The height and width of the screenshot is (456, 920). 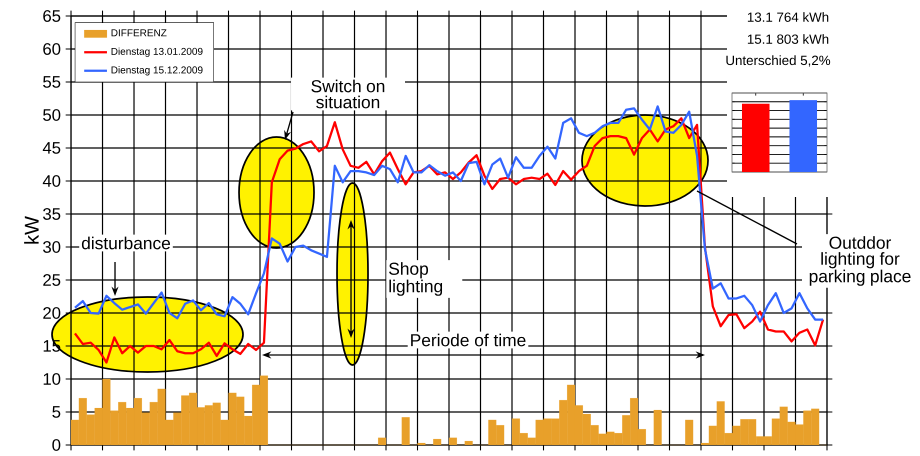 I want to click on legend-label: Dienstag 13.01.2009, so click(x=157, y=52).